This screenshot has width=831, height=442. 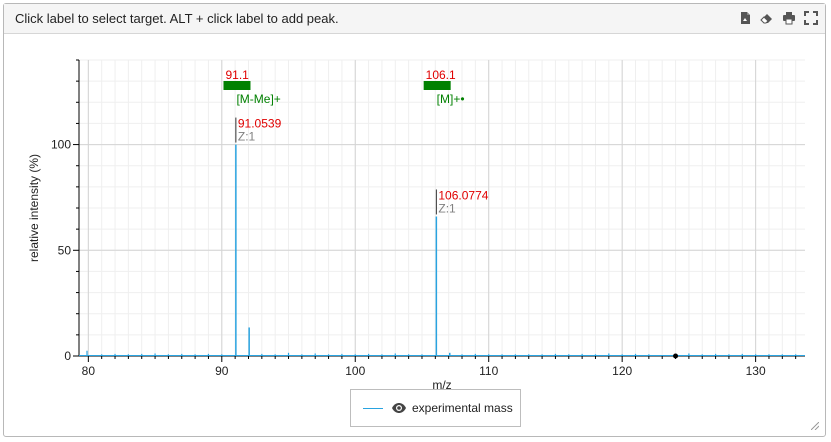 What do you see at coordinates (622, 371) in the screenshot?
I see `x-tick-label: 120` at bounding box center [622, 371].